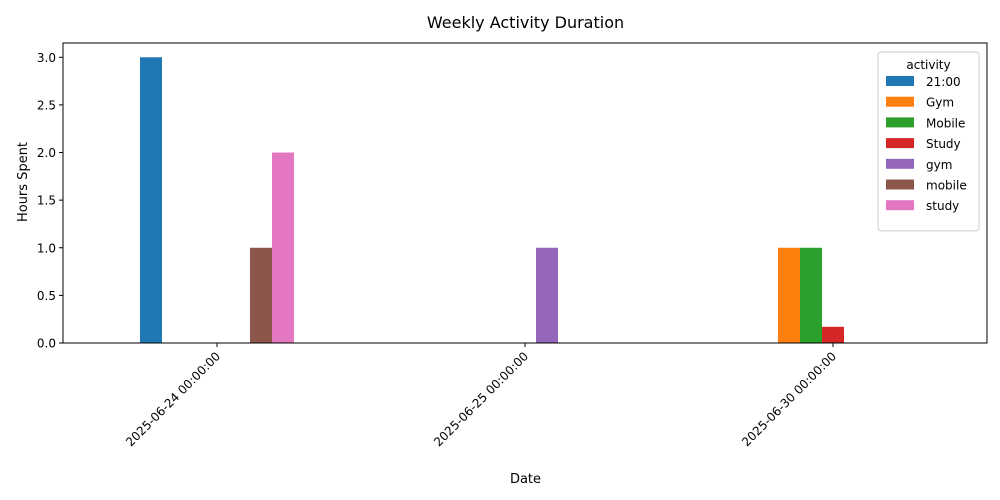 The height and width of the screenshot is (500, 1000). I want to click on x-tick-label: 2025-06-25 00:00:00, so click(481, 399).